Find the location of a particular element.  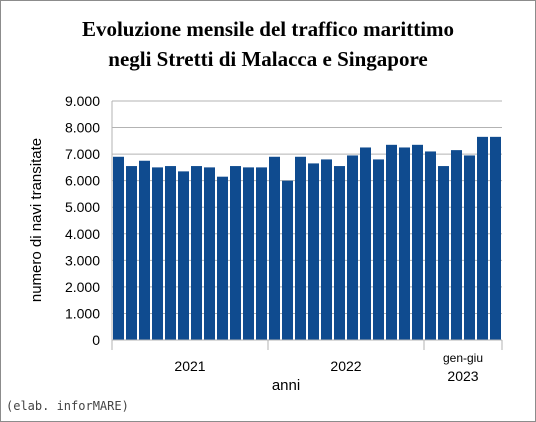

x-group-label: 2021 is located at coordinates (189, 366).